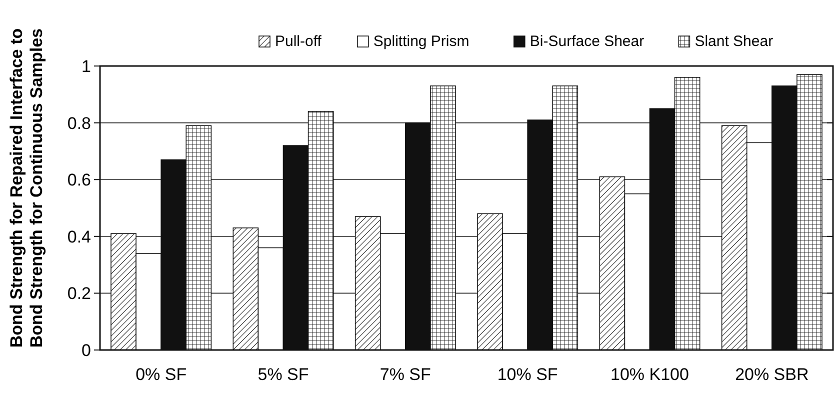 The width and height of the screenshot is (839, 402). I want to click on x-tick-label: 5% SF, so click(283, 374).